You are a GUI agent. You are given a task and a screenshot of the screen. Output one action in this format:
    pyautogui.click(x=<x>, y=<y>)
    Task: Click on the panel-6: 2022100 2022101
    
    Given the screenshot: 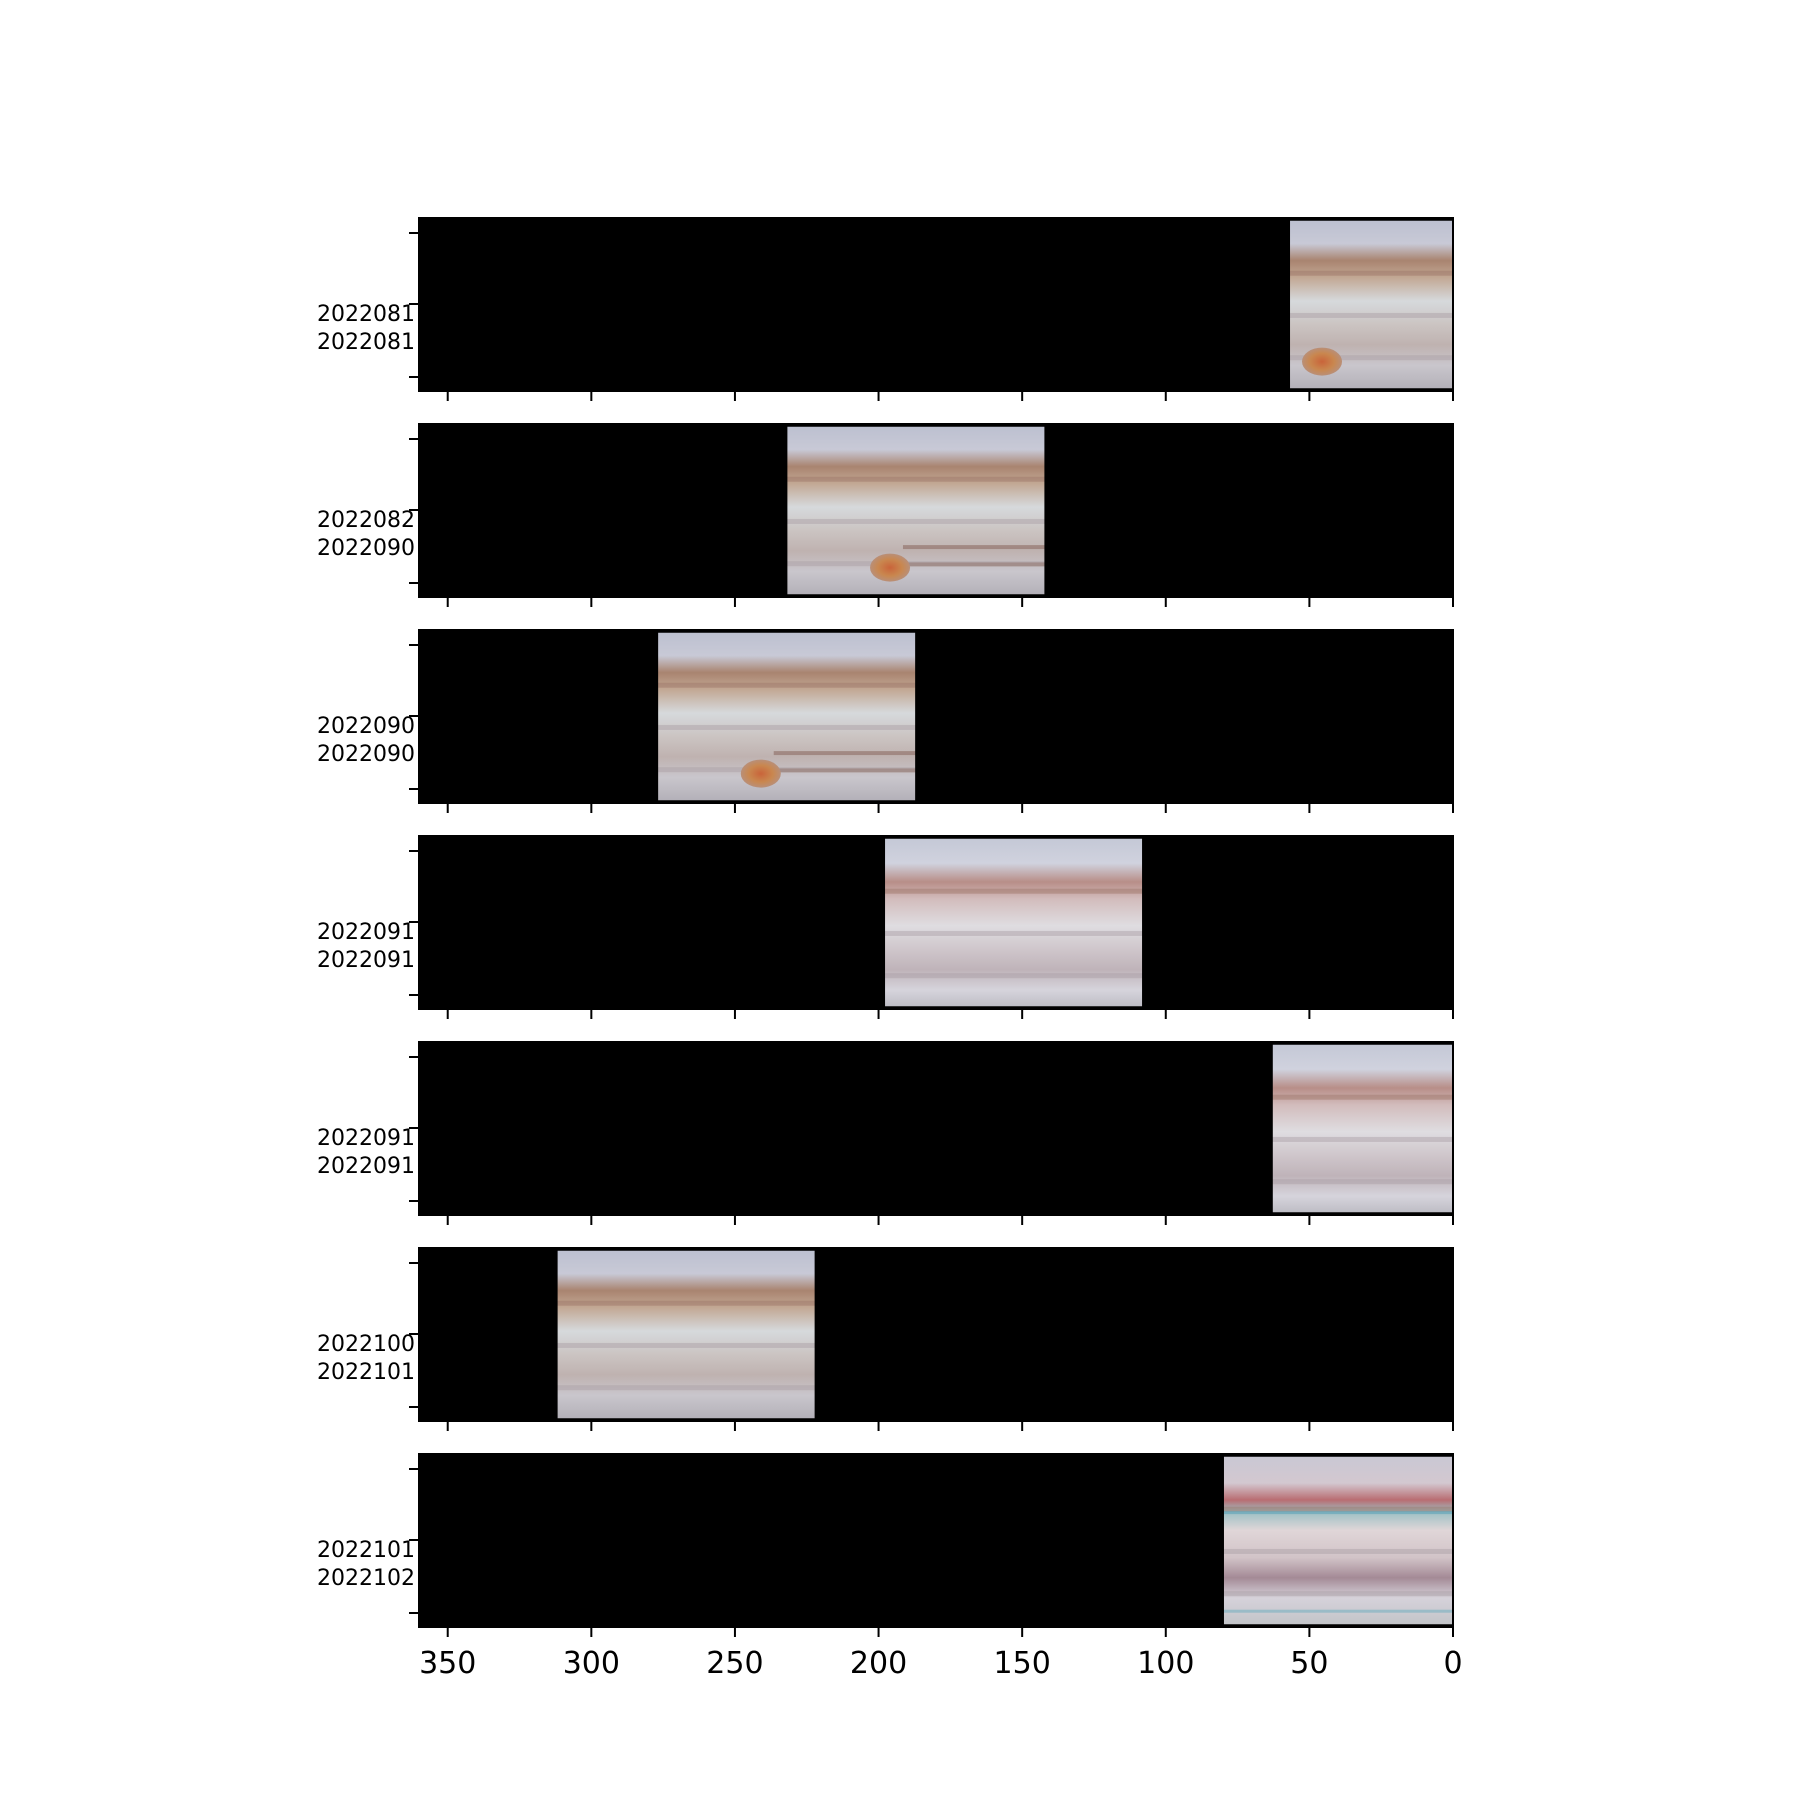 What is the action you would take?
    pyautogui.click(x=885, y=1339)
    